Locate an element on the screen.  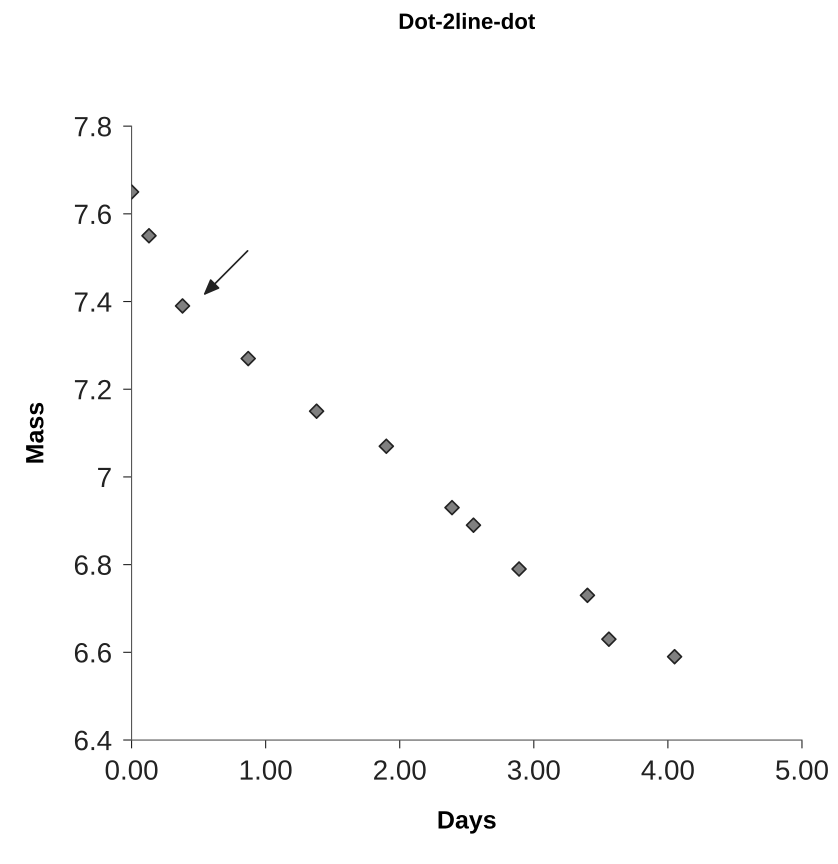
y-tick-label: 7.2 is located at coordinates (92, 390).